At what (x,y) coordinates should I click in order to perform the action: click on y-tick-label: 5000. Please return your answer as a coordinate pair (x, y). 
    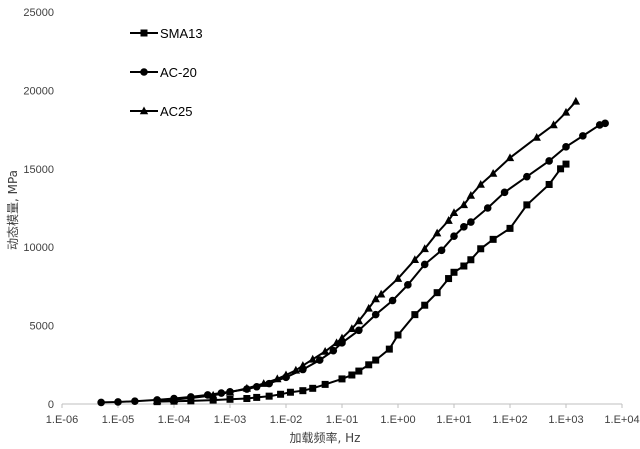
    Looking at the image, I should click on (42, 327).